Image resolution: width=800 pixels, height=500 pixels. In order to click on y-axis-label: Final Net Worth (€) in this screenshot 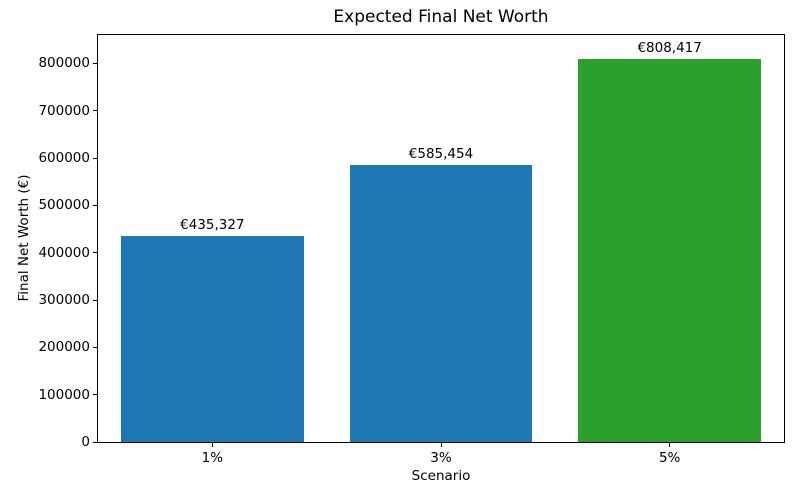, I will do `click(24, 238)`.